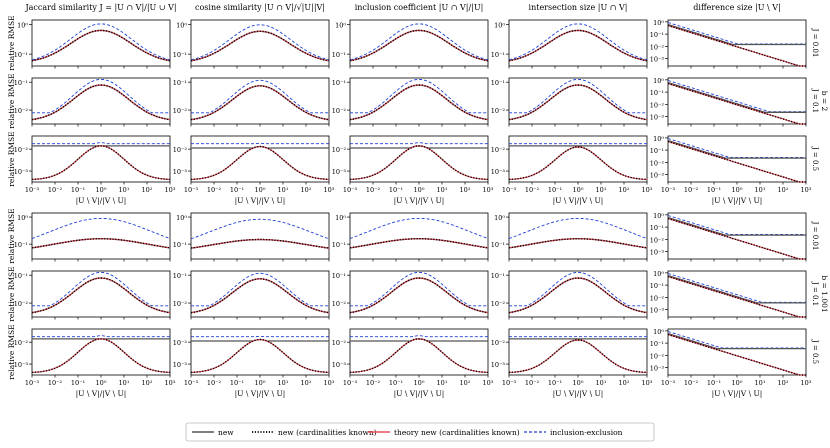  I want to click on x-tick-label: 10⁰, so click(260, 190).